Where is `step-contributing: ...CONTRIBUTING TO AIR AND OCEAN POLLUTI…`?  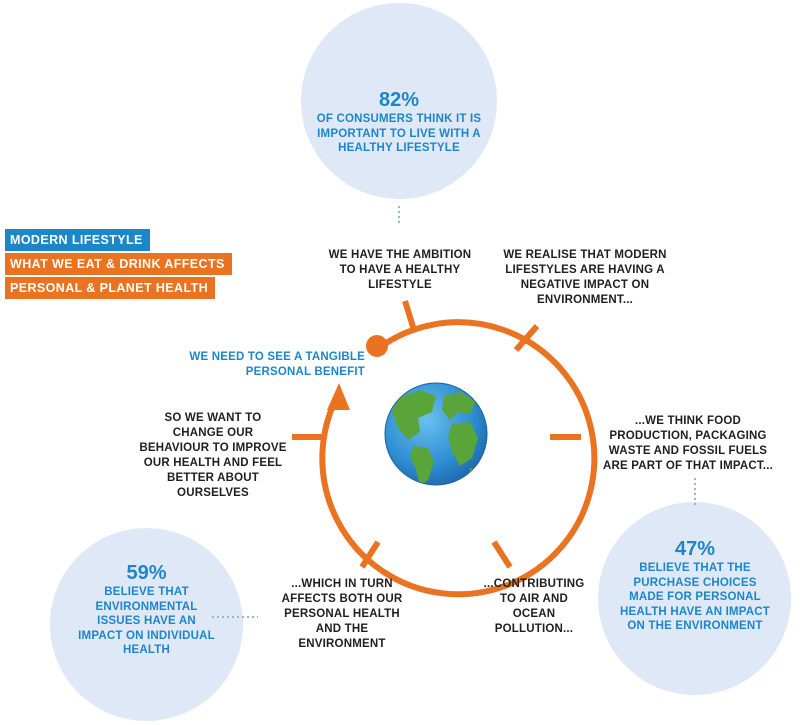
step-contributing: ...CONTRIBUTING TO AIR AND OCEAN POLLUTI… is located at coordinates (534, 606).